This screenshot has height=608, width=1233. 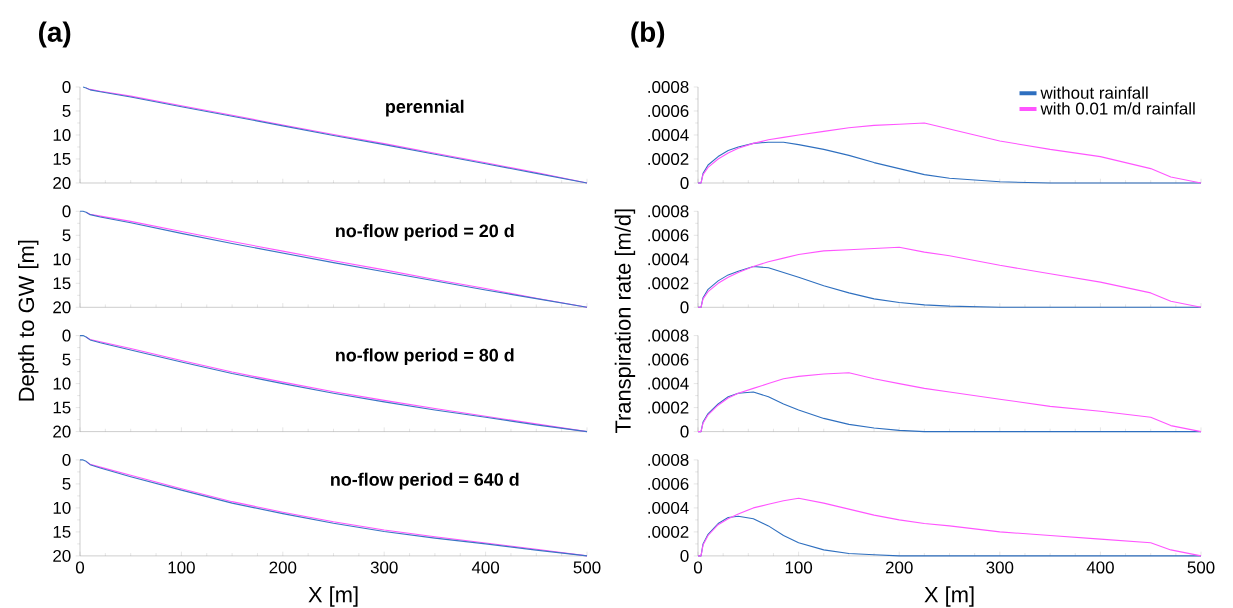 What do you see at coordinates (425, 357) in the screenshot?
I see `annotation: no-flow period = 80 d` at bounding box center [425, 357].